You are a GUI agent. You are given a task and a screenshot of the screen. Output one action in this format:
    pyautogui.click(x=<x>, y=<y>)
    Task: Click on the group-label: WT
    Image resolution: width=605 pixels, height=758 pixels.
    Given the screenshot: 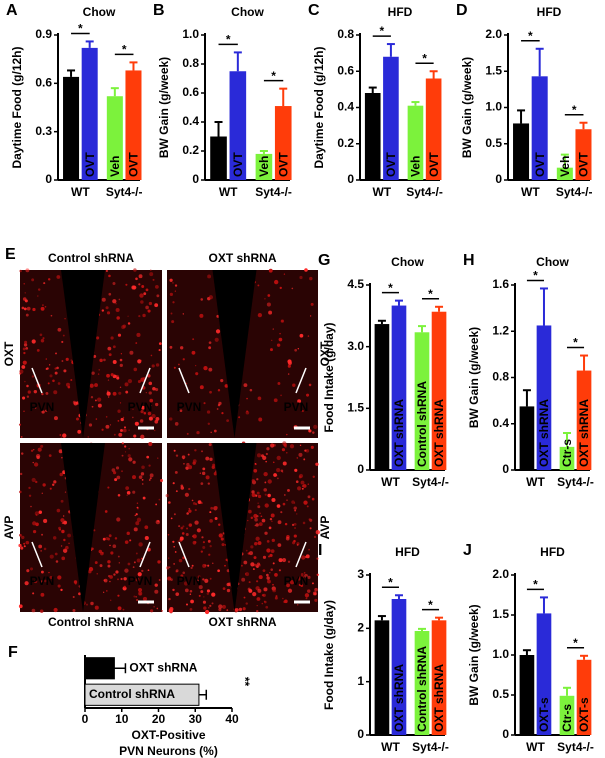 What is the action you would take?
    pyautogui.click(x=390, y=482)
    